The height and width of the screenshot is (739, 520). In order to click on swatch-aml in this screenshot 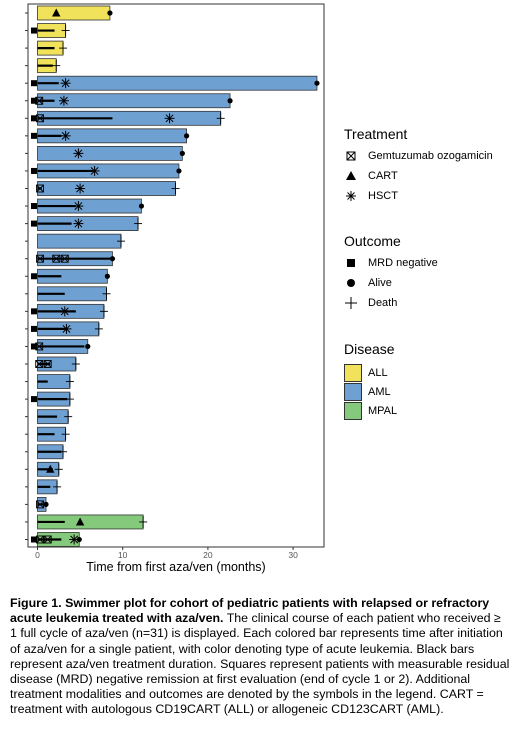, I will do `click(353, 392)`.